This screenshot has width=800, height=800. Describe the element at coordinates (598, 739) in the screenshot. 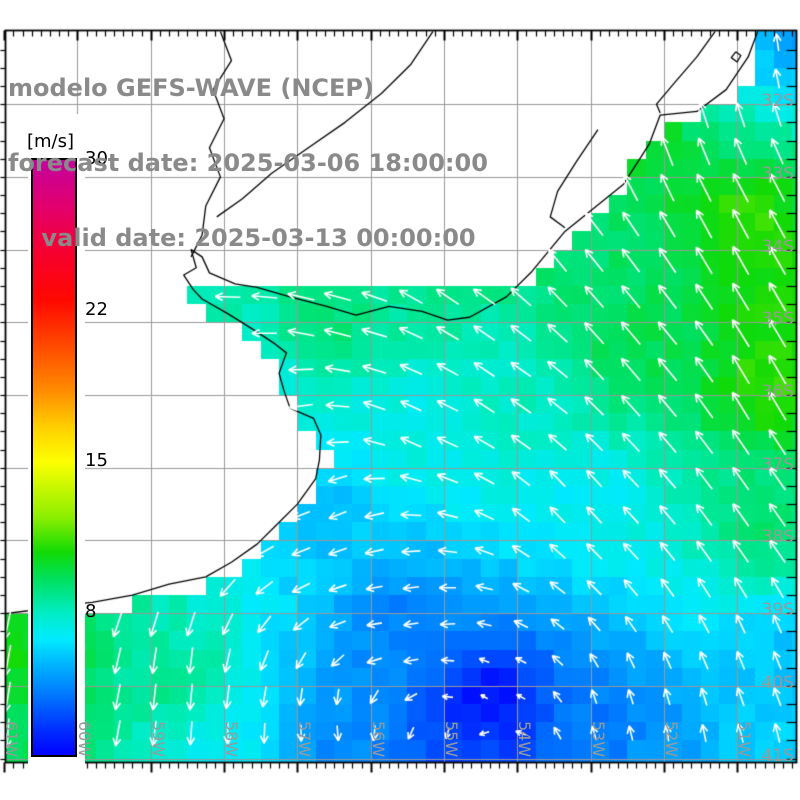

I see `lon-label: 53W` at that location.